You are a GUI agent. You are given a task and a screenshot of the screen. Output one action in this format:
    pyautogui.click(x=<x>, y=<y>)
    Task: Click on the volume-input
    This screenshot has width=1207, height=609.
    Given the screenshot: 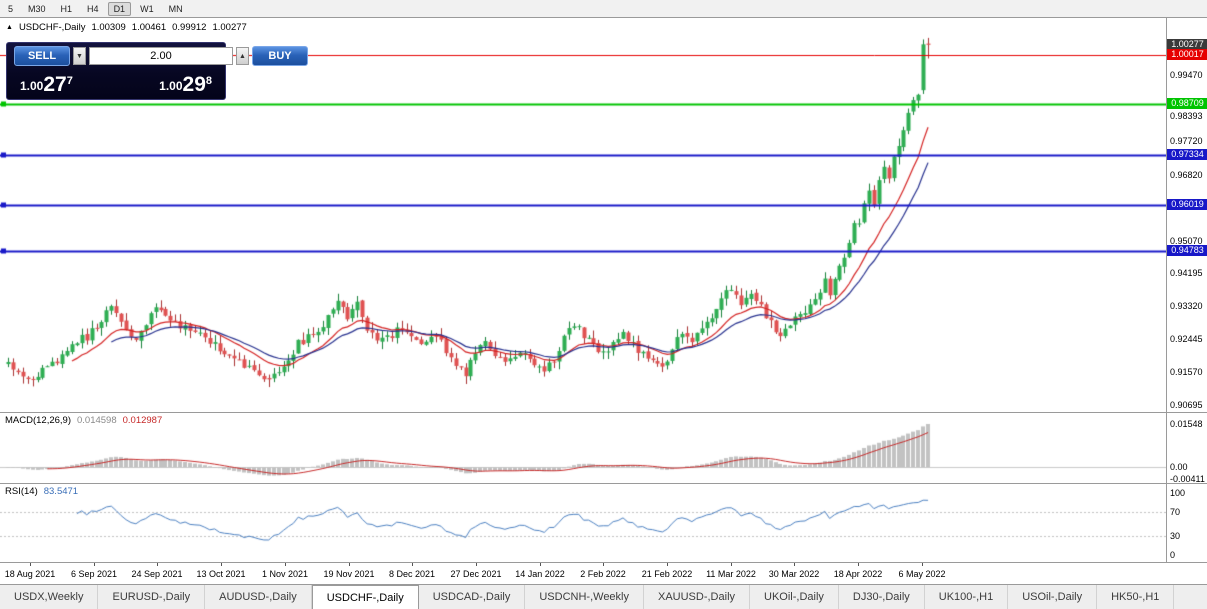 What is the action you would take?
    pyautogui.click(x=161, y=56)
    